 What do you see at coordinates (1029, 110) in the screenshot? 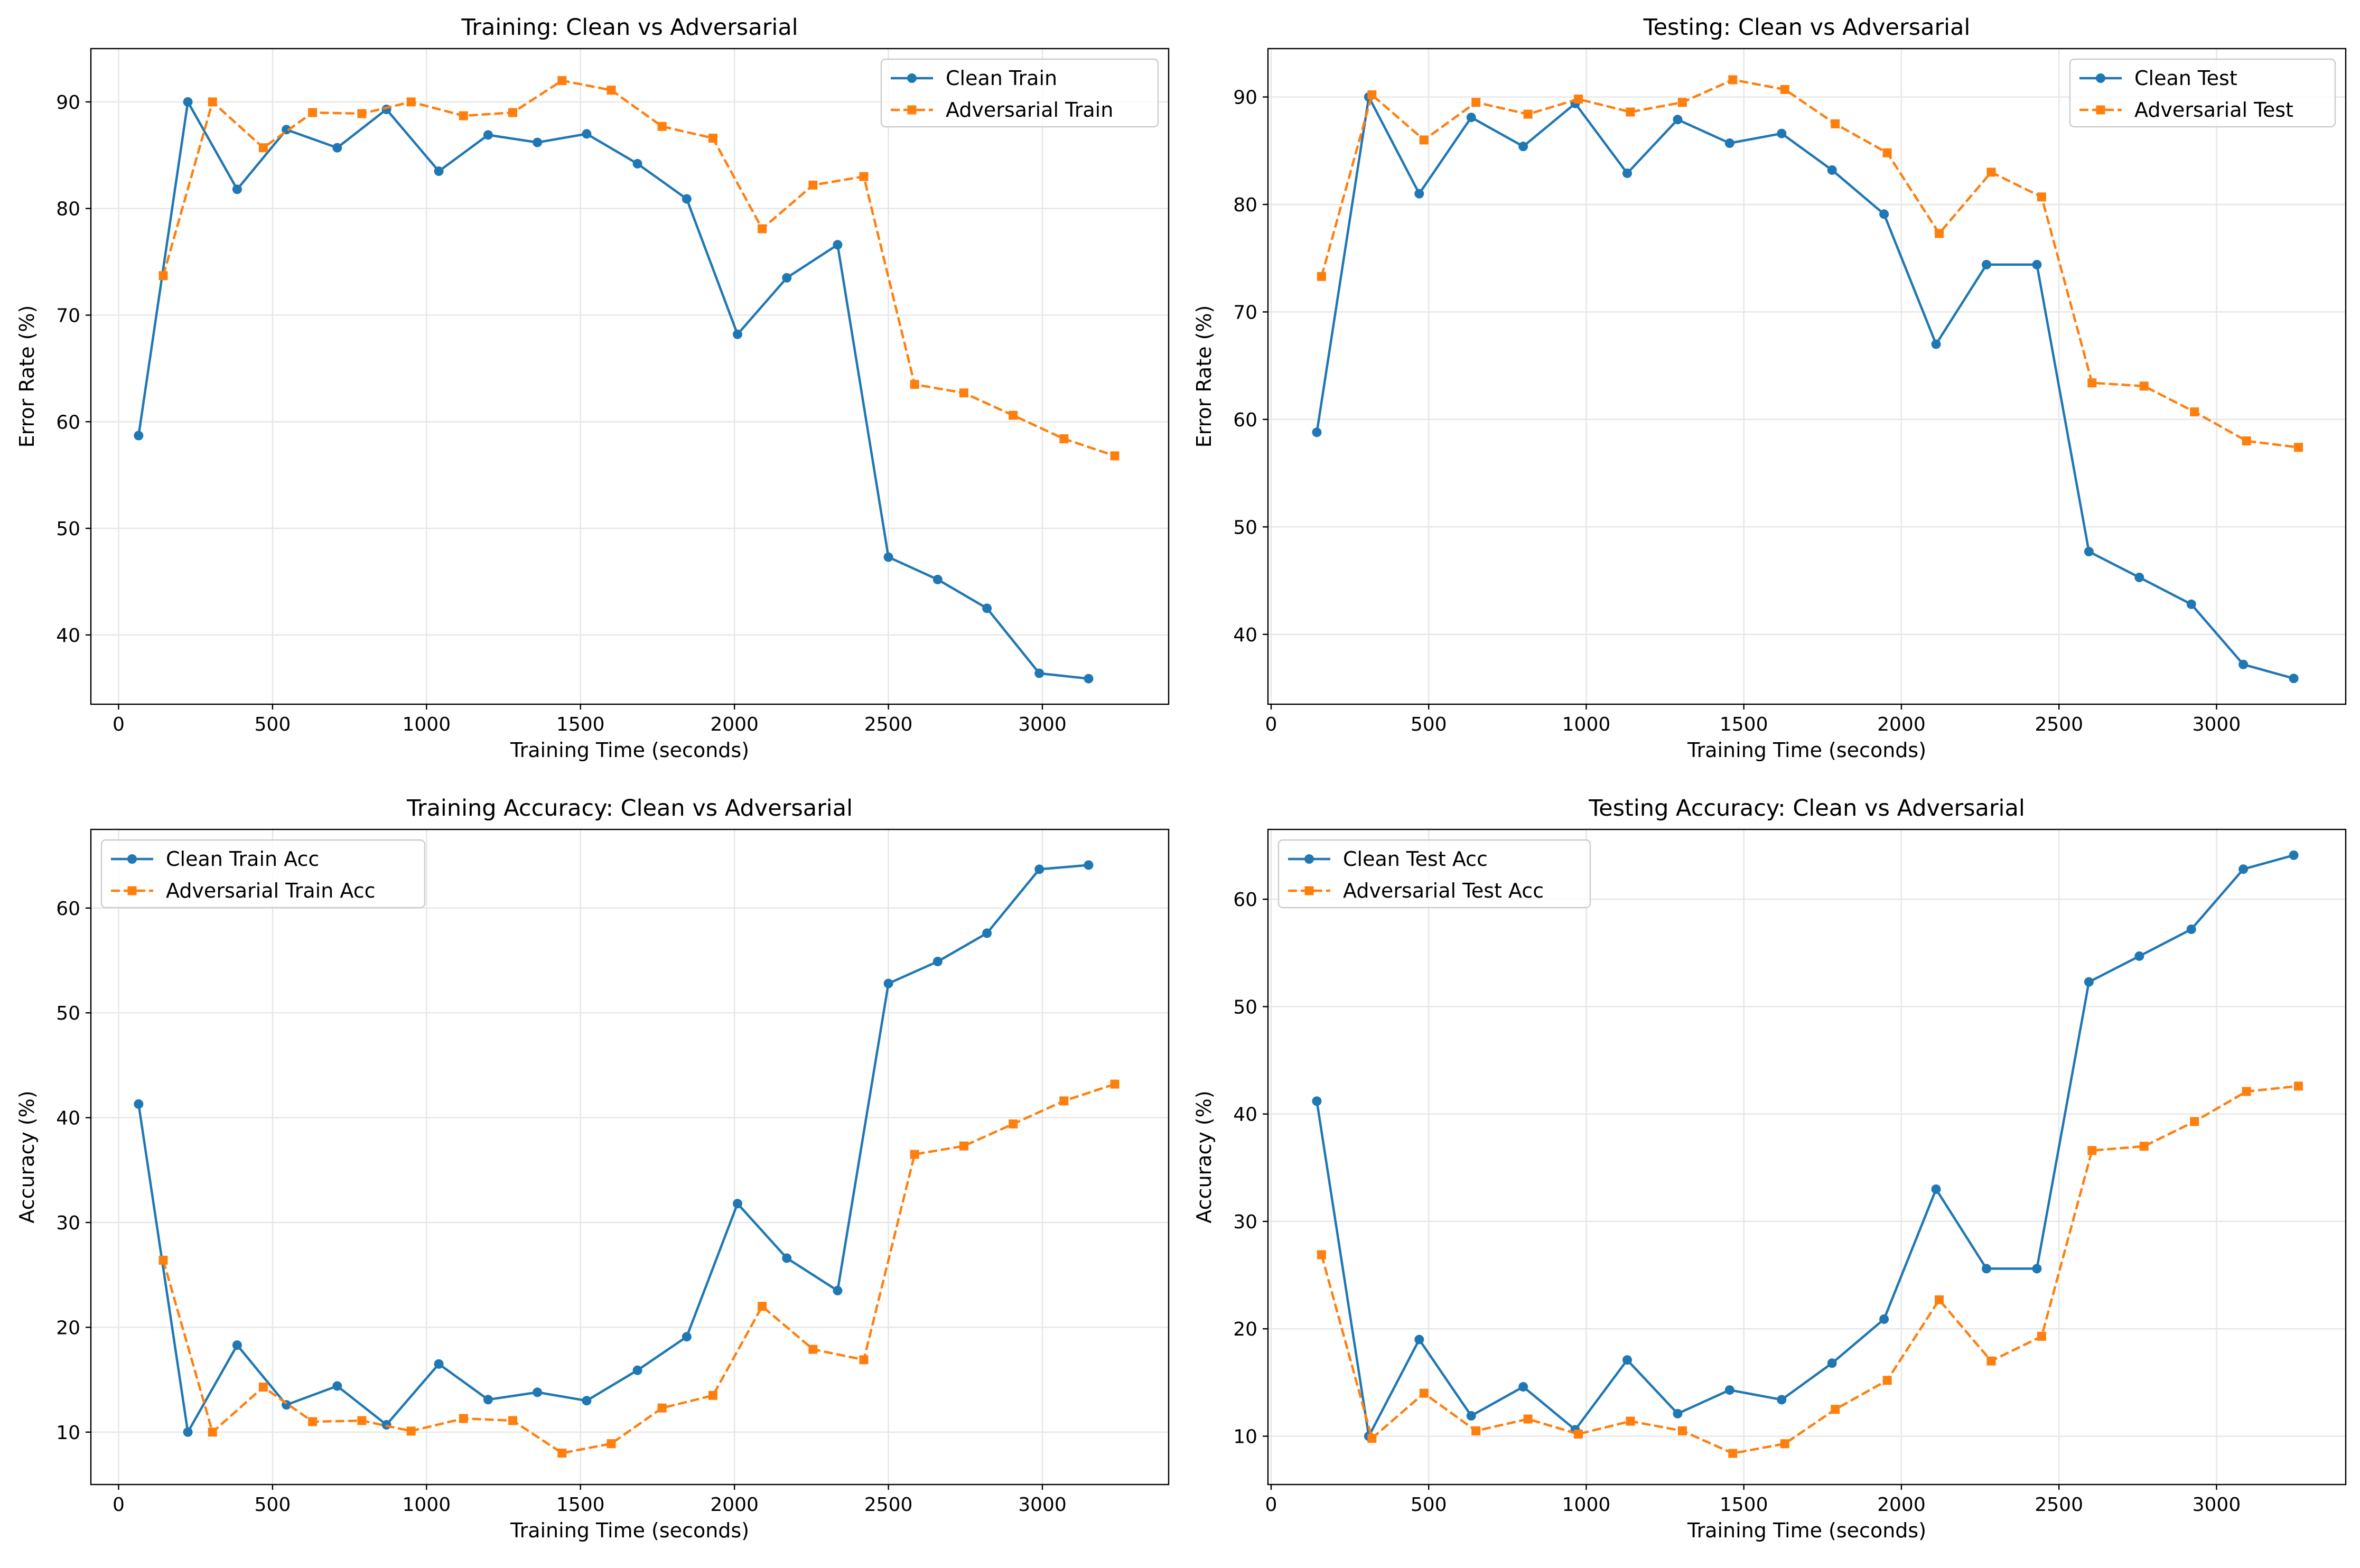
I see `legend-label: Adversarial Train` at bounding box center [1029, 110].